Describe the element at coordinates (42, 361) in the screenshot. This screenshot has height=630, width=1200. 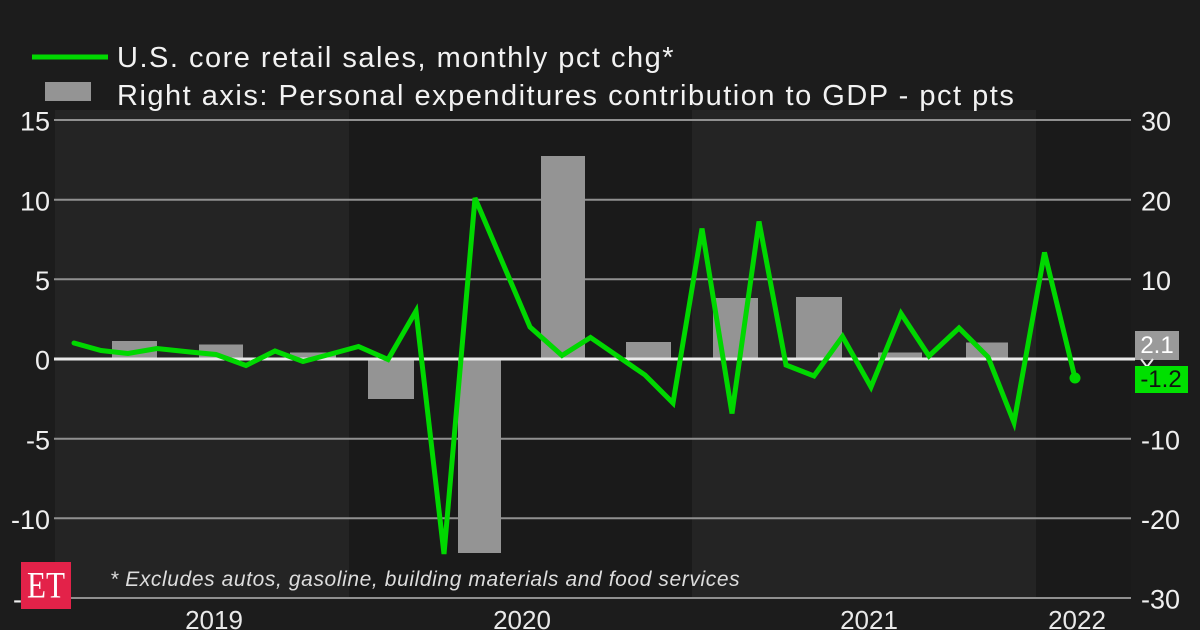
I see `svg-text: 0` at that location.